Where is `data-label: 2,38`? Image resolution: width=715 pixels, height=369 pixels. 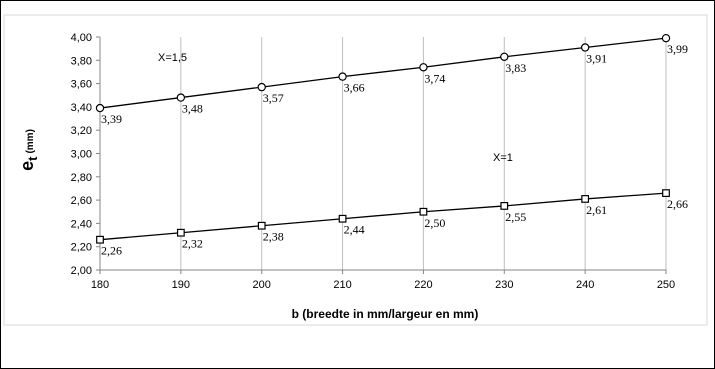 data-label: 2,38 is located at coordinates (273, 237).